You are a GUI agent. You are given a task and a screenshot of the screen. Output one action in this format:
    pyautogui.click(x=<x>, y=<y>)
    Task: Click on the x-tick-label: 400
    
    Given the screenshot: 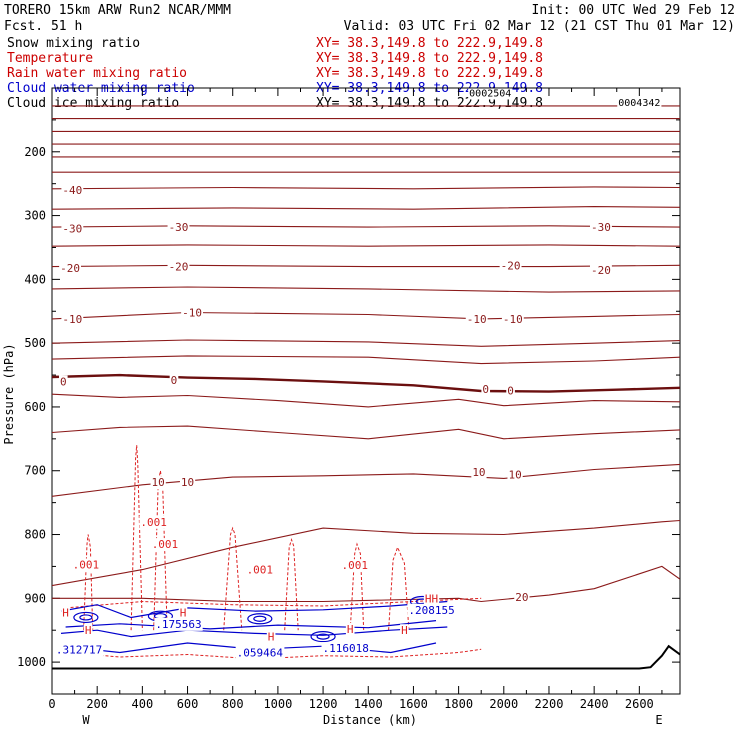 What is the action you would take?
    pyautogui.click(x=143, y=704)
    